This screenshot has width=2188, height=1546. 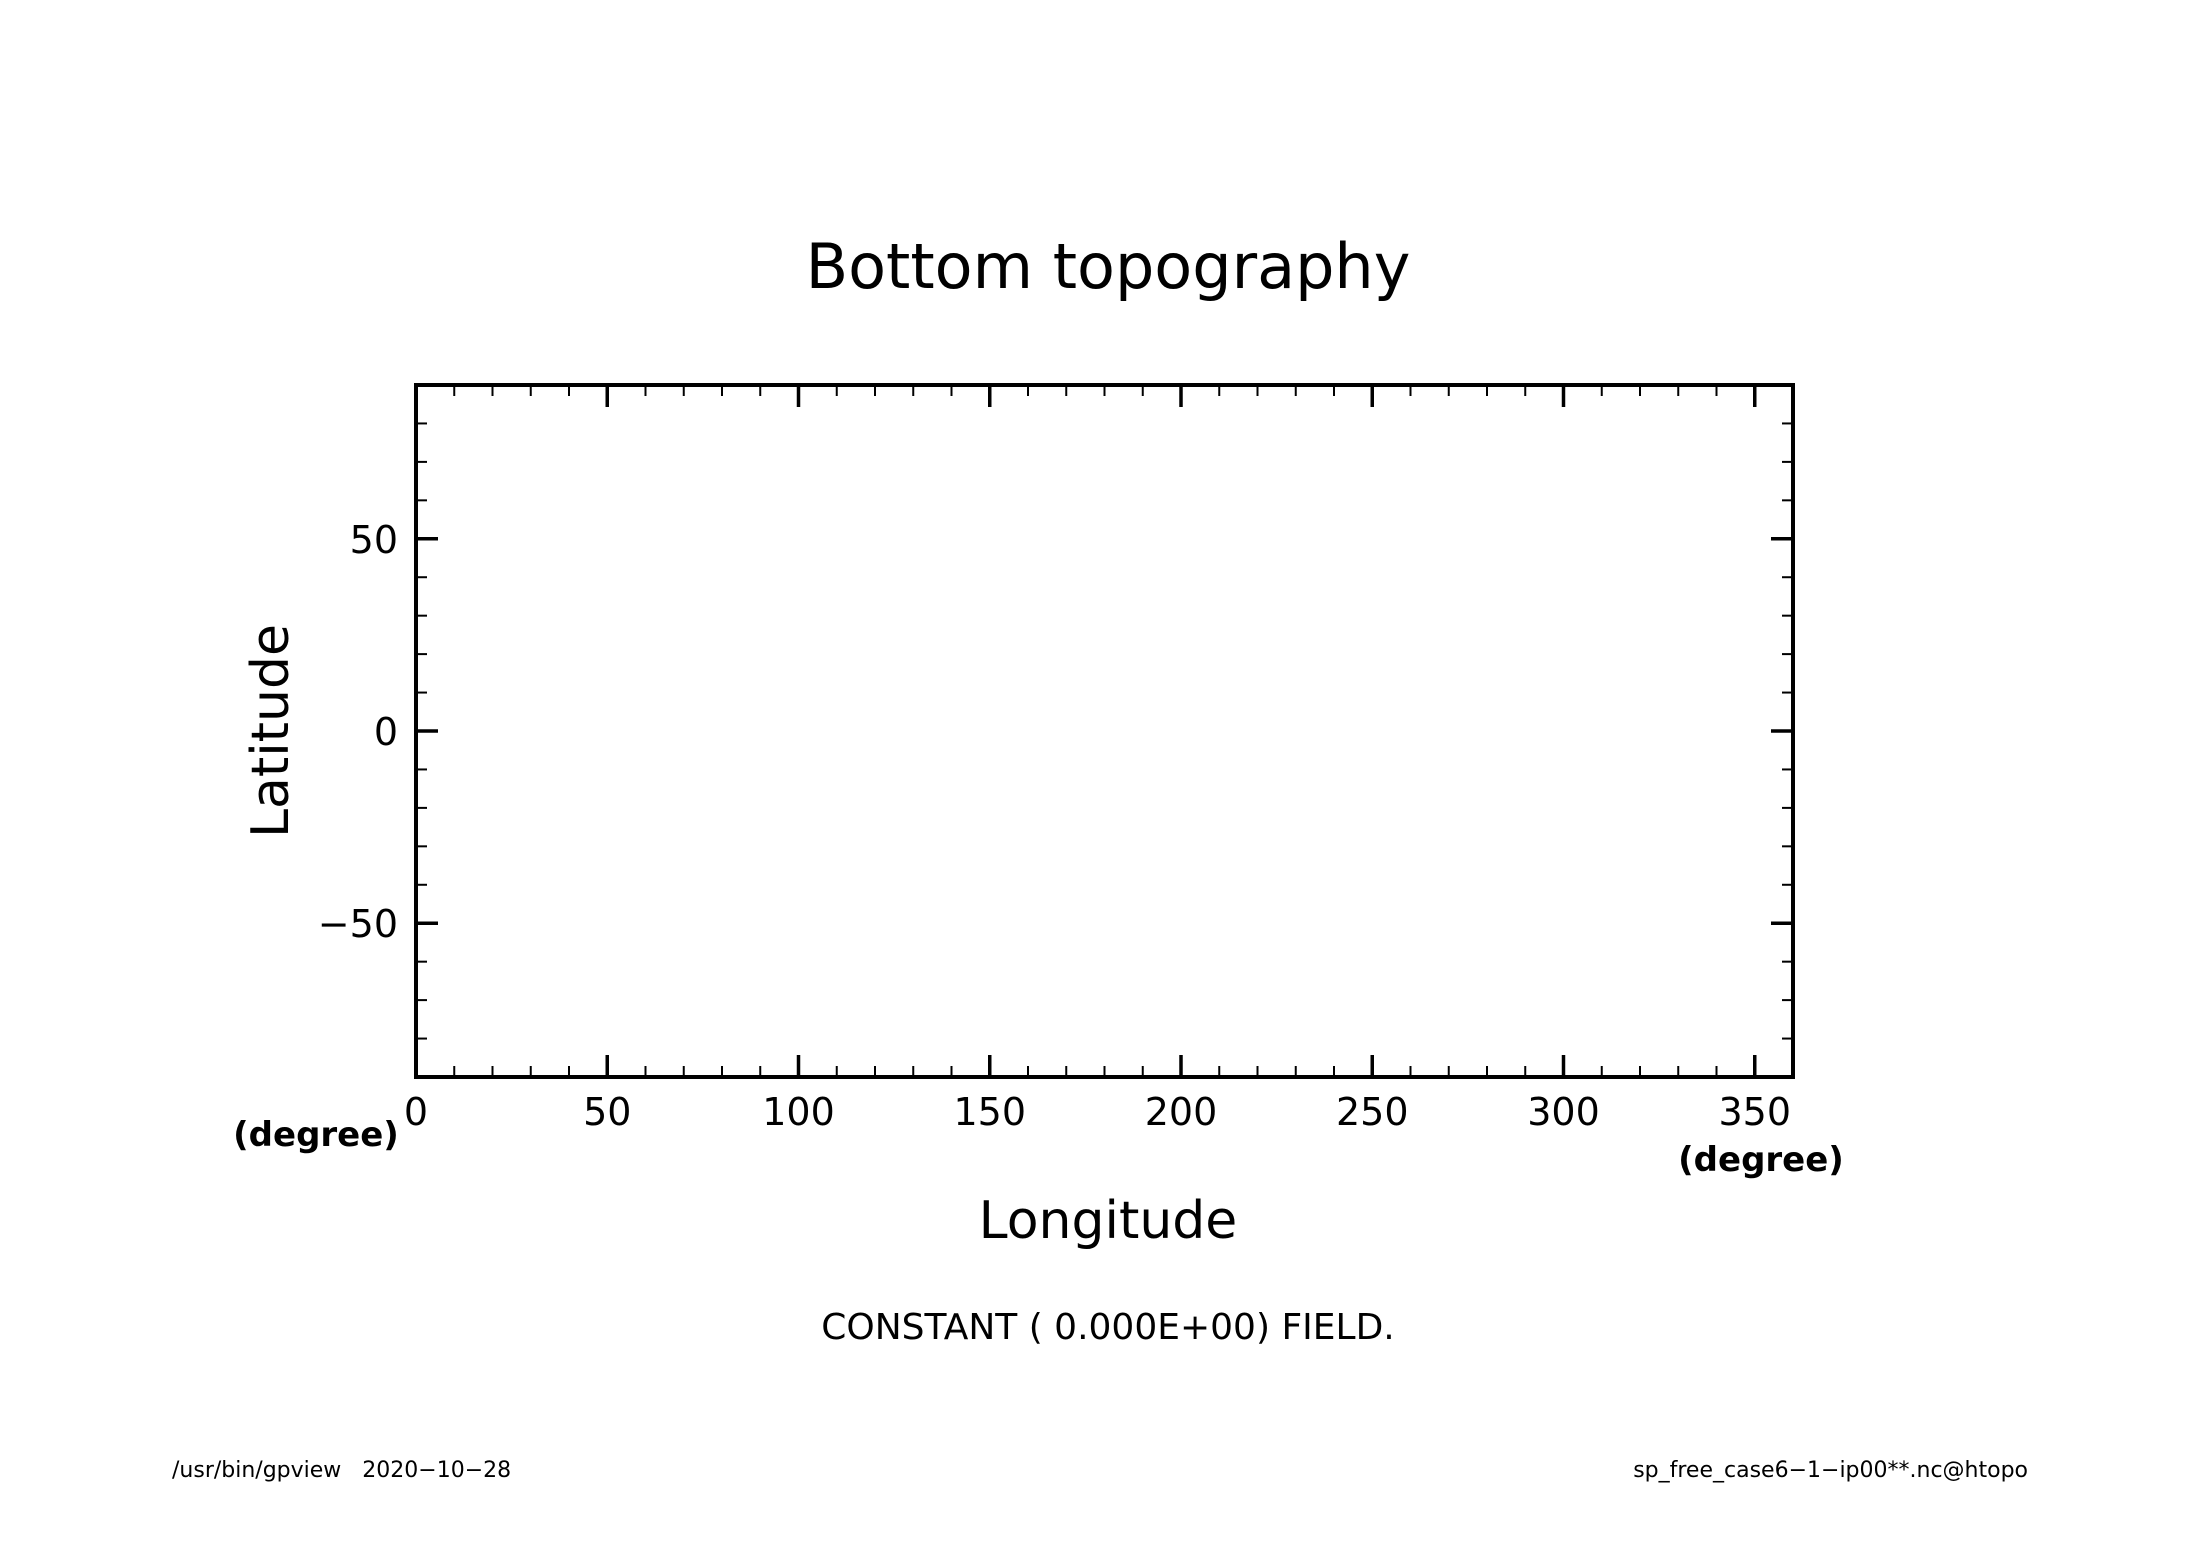 What do you see at coordinates (342, 1470) in the screenshot?
I see `footer-program-date: /usr/bin/gpview 2020−10−28` at bounding box center [342, 1470].